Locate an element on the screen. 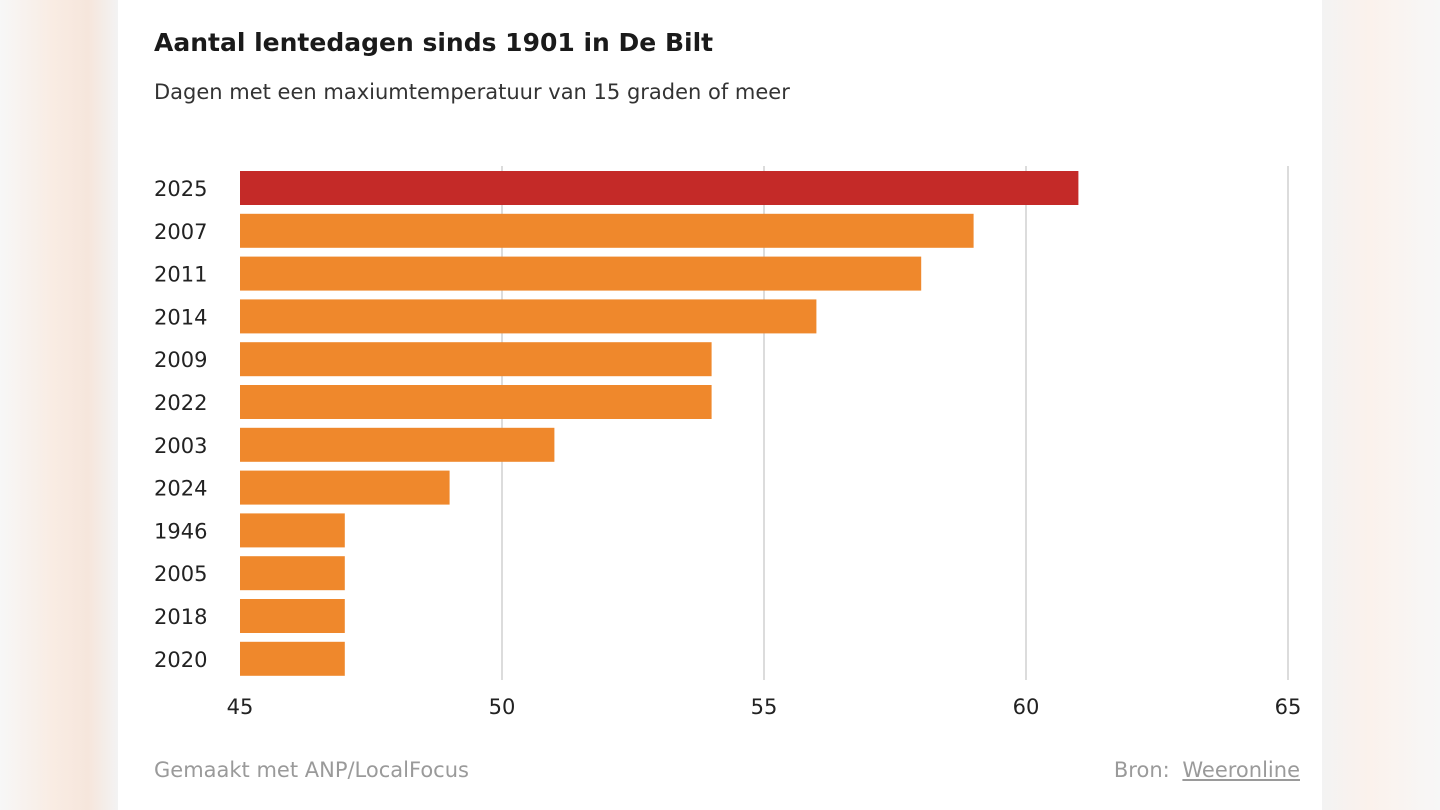 The width and height of the screenshot is (1440, 810). bar-2022 is located at coordinates (476, 402).